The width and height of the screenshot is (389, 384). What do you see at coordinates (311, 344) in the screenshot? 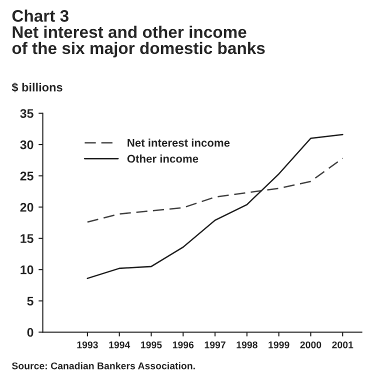
I see `x-tick-label: 2000` at bounding box center [311, 344].